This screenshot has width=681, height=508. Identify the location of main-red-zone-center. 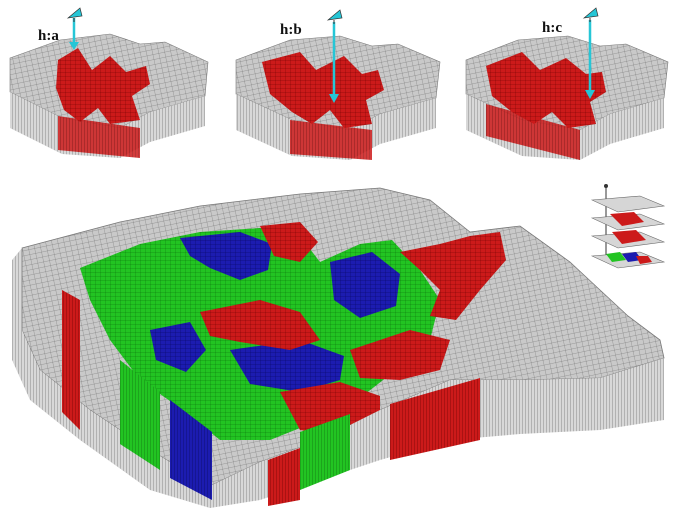
(260, 325).